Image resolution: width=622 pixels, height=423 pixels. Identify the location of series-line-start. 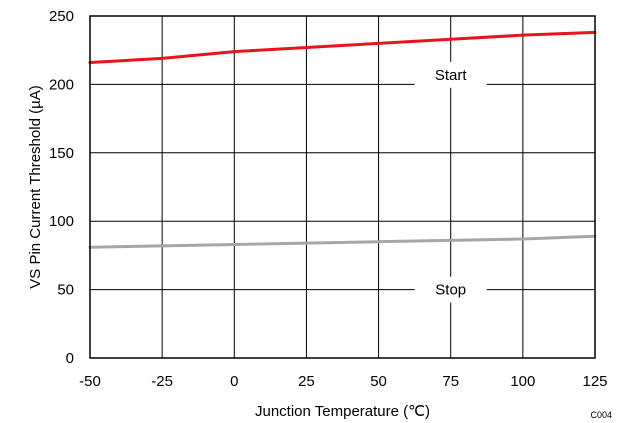
(342, 47).